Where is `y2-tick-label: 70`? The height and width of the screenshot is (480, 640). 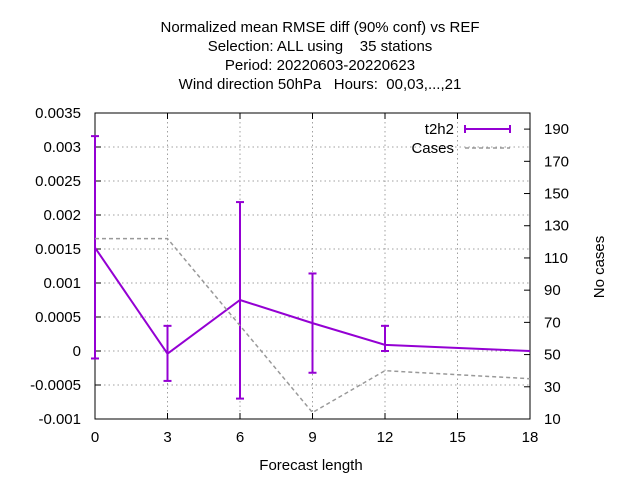 y2-tick-label: 70 is located at coordinates (552, 322).